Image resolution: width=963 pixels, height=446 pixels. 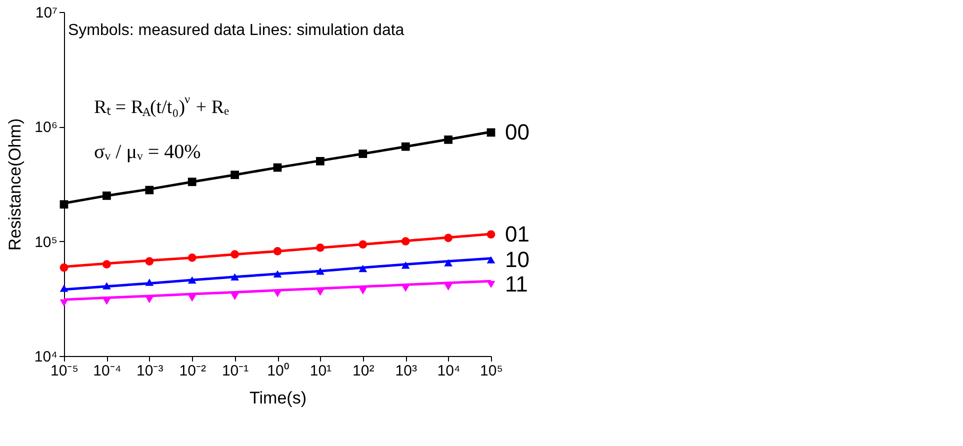 What do you see at coordinates (448, 371) in the screenshot?
I see `x-tick-label: 10⁴` at bounding box center [448, 371].